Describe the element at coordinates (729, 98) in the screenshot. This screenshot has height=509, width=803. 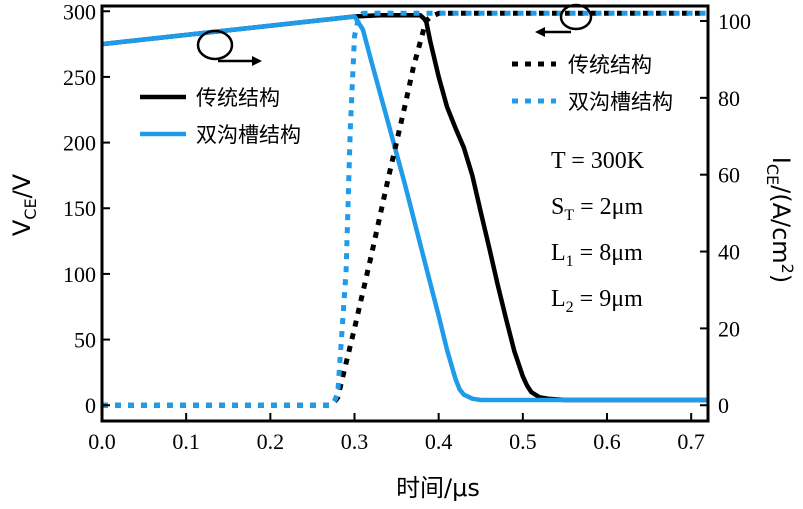
I see `y-right-tick-label: 80` at that location.